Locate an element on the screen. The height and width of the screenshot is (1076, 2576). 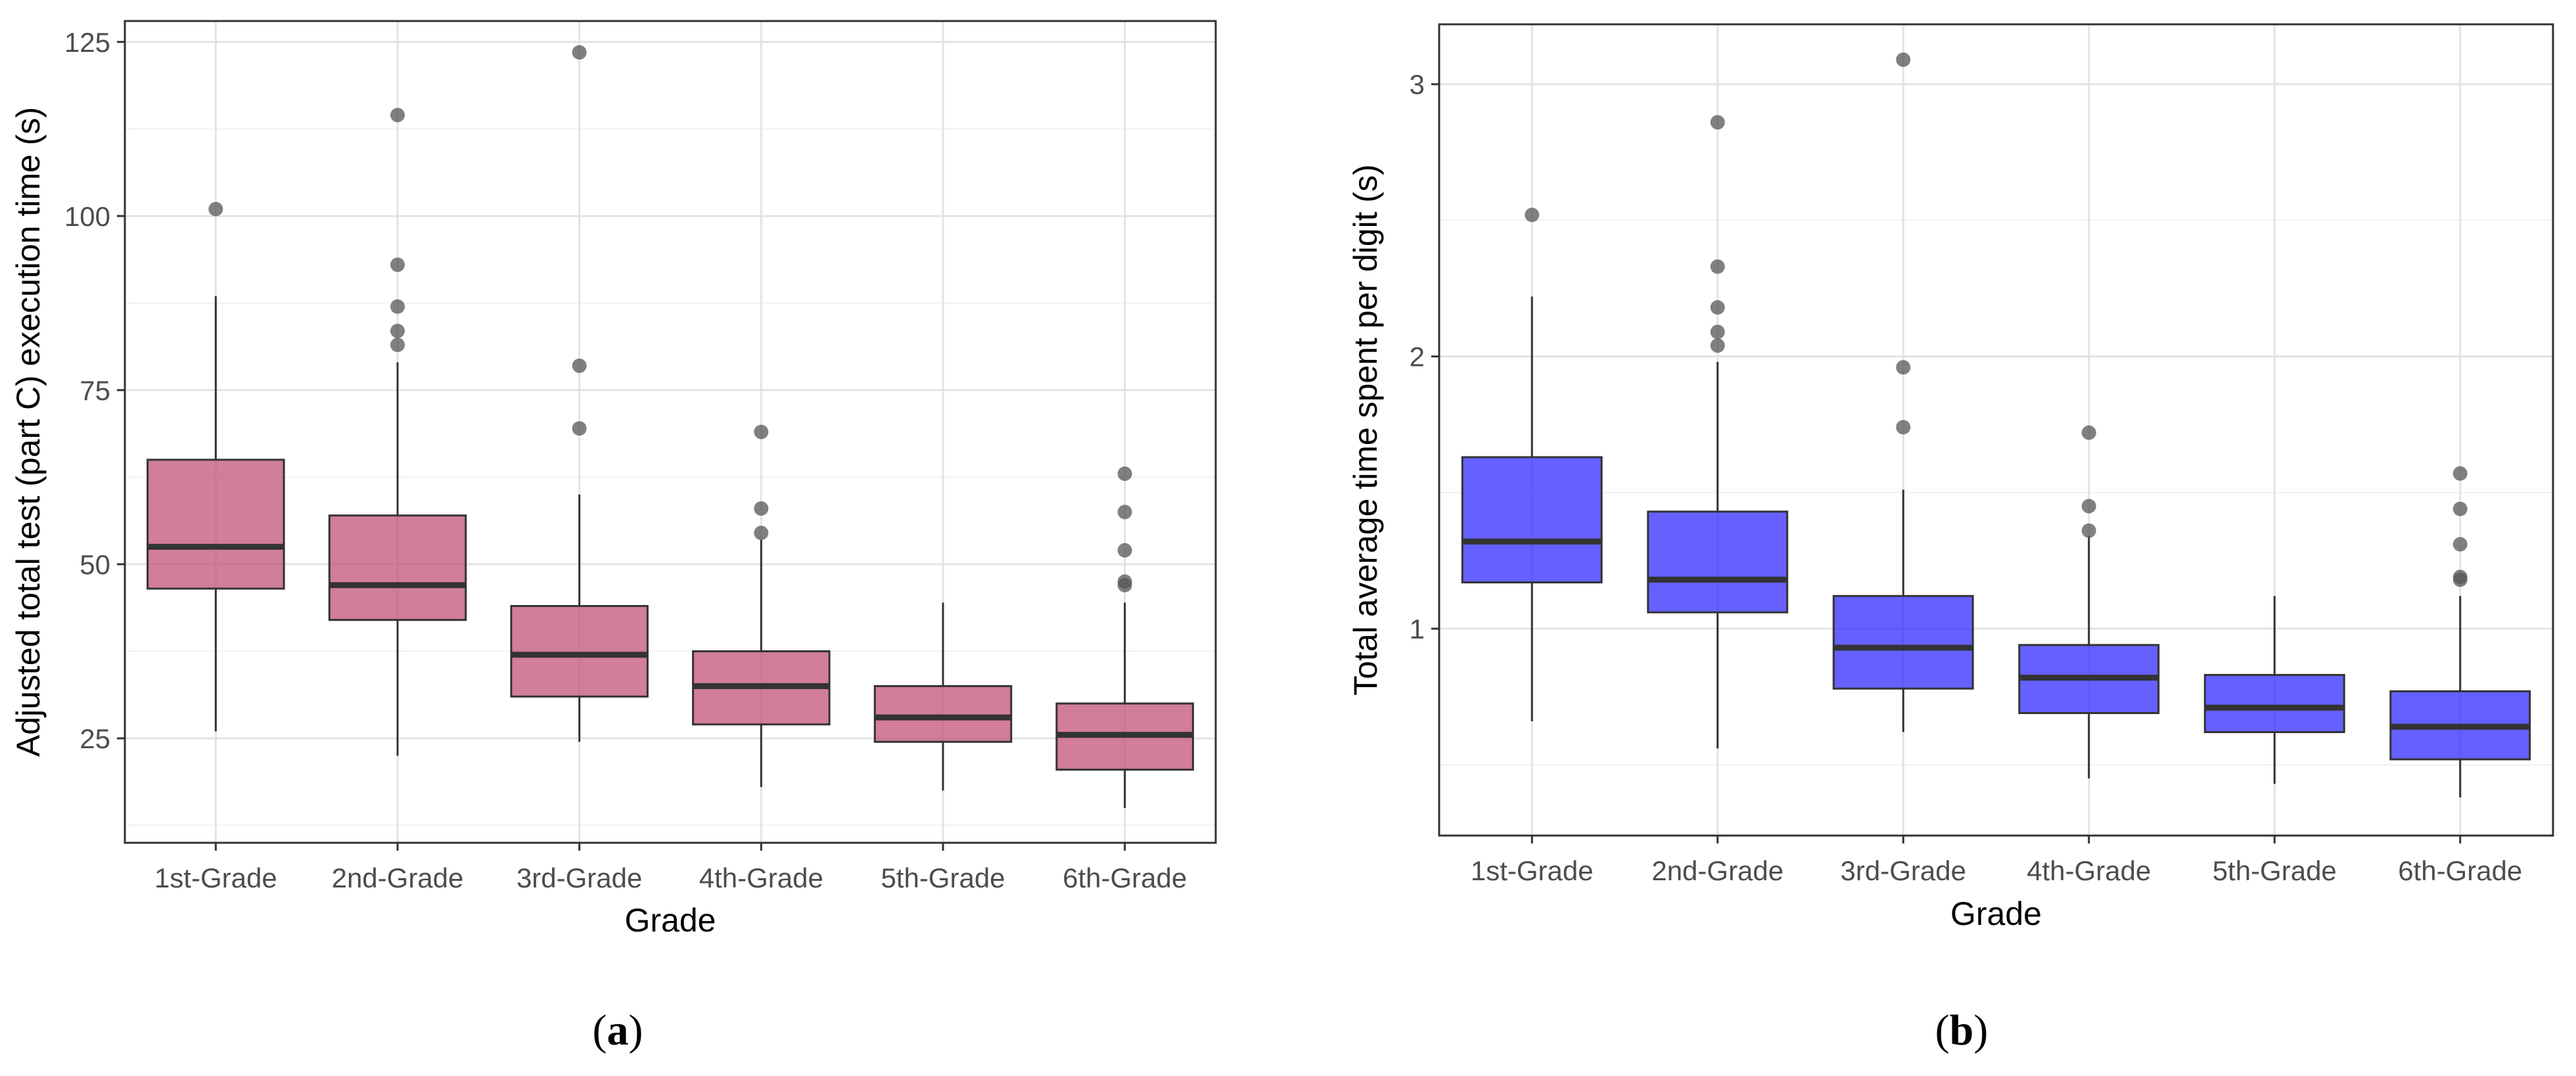
panel-caption: (a) is located at coordinates (618, 1030).